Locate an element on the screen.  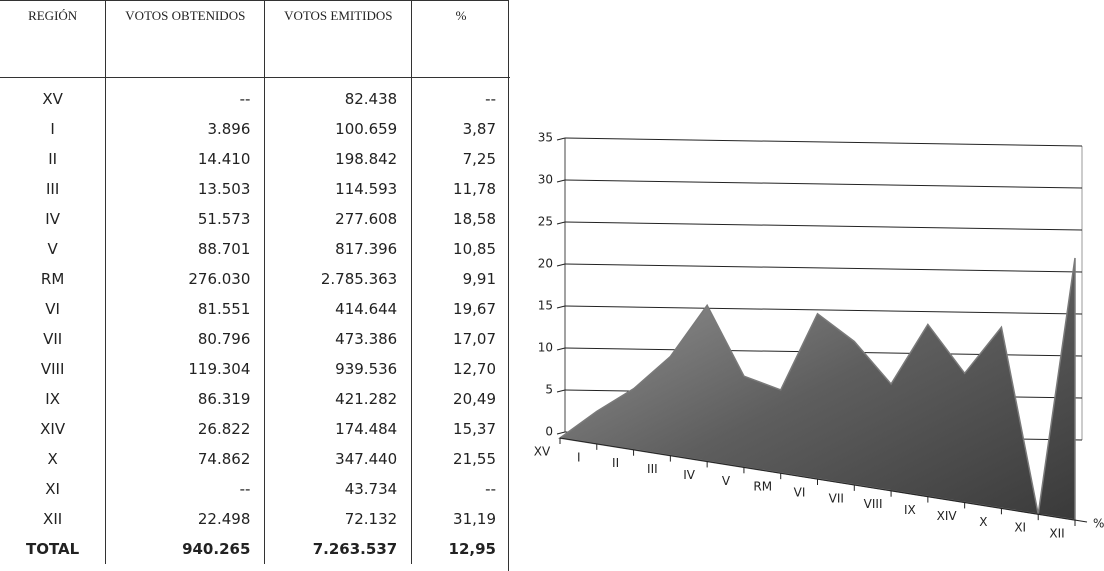
table-cell: 198.842 is located at coordinates (338, 159).